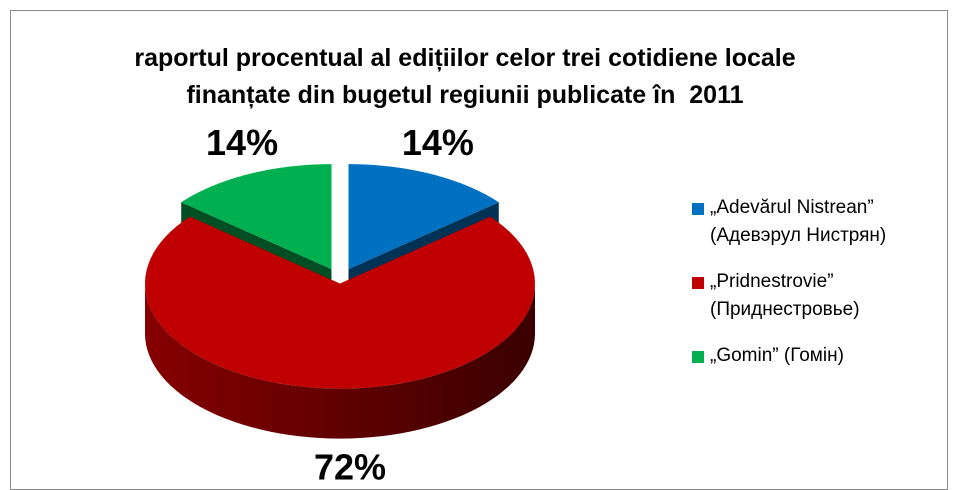 This screenshot has height=490, width=956. Describe the element at coordinates (350, 466) in the screenshot. I see `data-label: 72%` at that location.